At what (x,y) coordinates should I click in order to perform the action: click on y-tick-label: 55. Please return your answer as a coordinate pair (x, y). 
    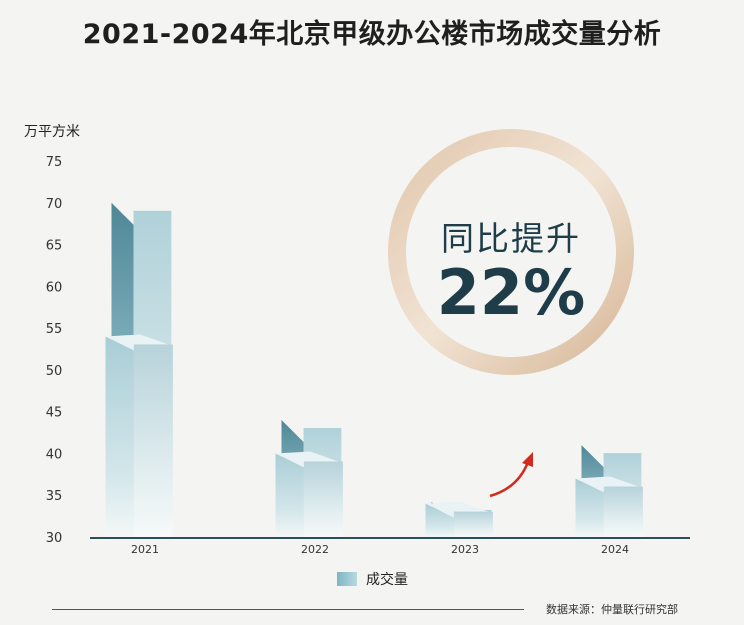
    Looking at the image, I should click on (54, 329).